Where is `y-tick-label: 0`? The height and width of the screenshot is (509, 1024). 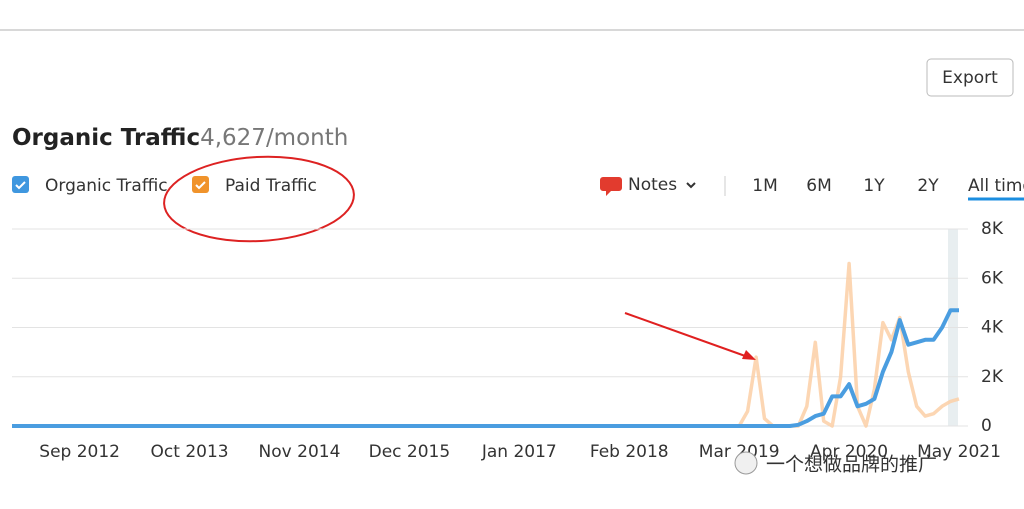
y-tick-label: 0 is located at coordinates (986, 426).